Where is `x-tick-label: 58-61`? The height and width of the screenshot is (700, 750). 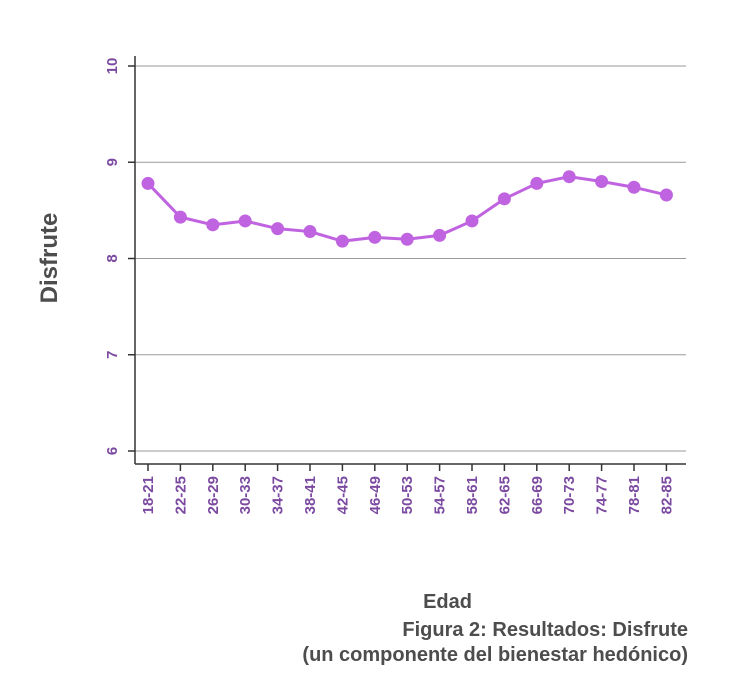
x-tick-label: 58-61 is located at coordinates (472, 495).